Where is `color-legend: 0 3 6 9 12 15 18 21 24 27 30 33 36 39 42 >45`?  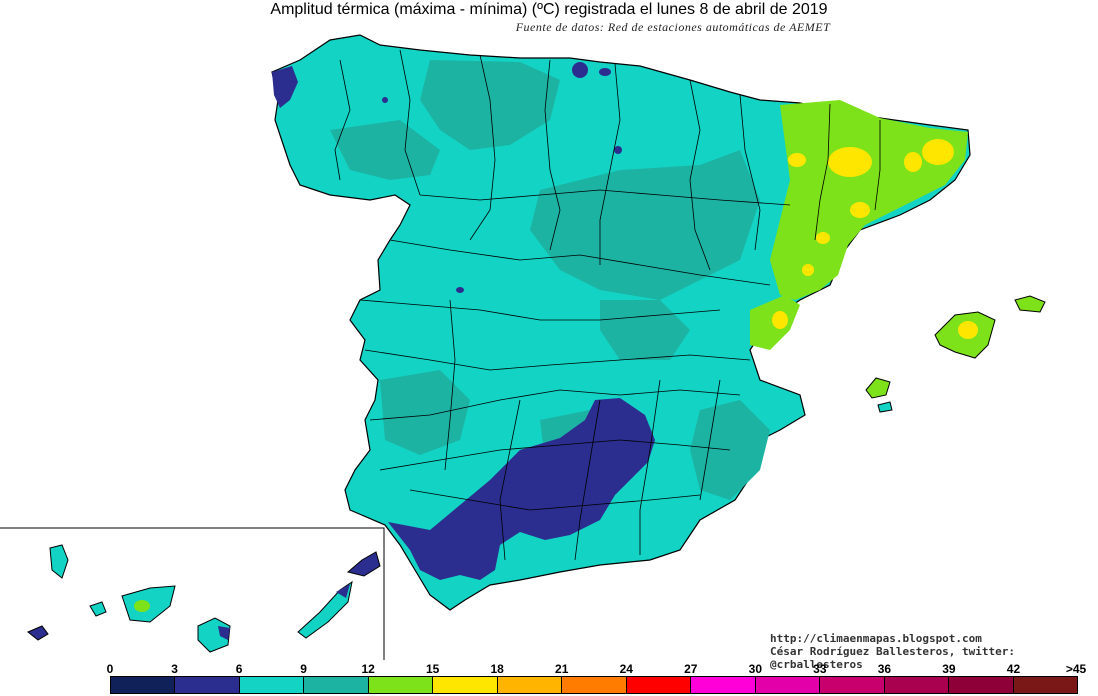
color-legend: 0 3 6 9 12 15 18 21 24 27 30 33 36 39 42 >45 is located at coordinates (596, 679).